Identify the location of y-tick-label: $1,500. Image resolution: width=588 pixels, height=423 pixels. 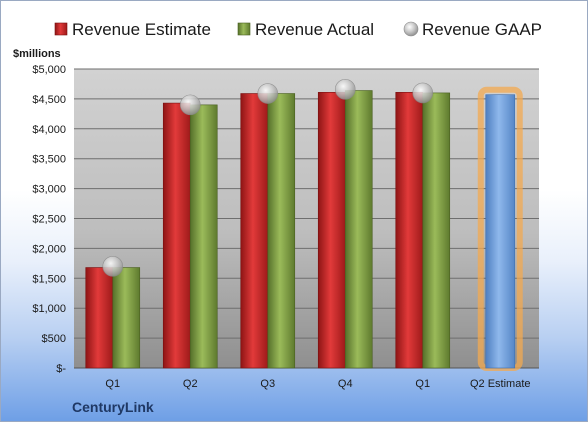
(49, 279).